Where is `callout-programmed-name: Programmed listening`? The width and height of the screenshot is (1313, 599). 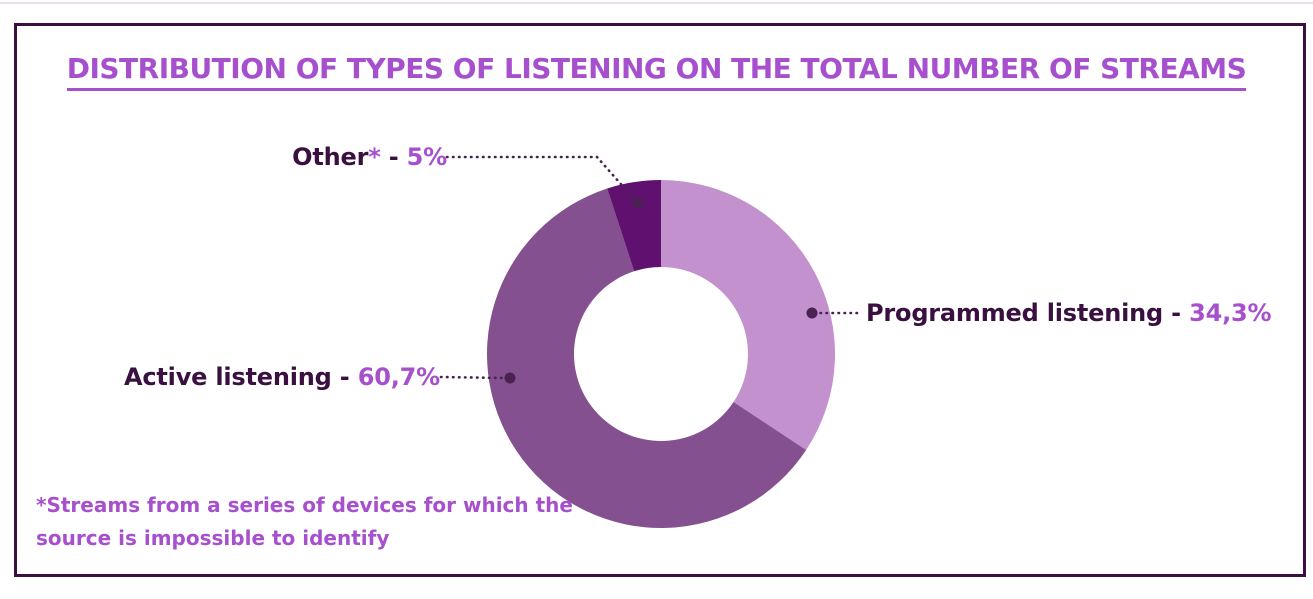 callout-programmed-name: Programmed listening is located at coordinates (1015, 313).